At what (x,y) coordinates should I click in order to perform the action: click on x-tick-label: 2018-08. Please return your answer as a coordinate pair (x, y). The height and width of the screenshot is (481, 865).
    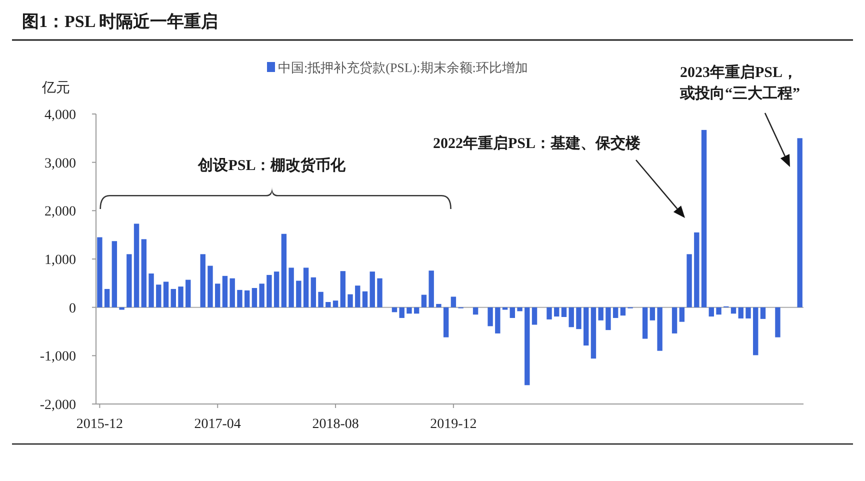
    Looking at the image, I should click on (335, 424).